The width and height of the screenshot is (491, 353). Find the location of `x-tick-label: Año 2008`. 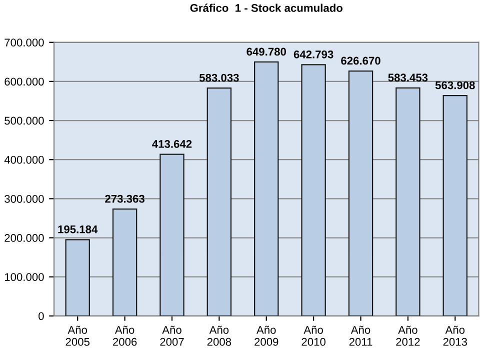

x-tick-label: Año 2008 is located at coordinates (219, 336).